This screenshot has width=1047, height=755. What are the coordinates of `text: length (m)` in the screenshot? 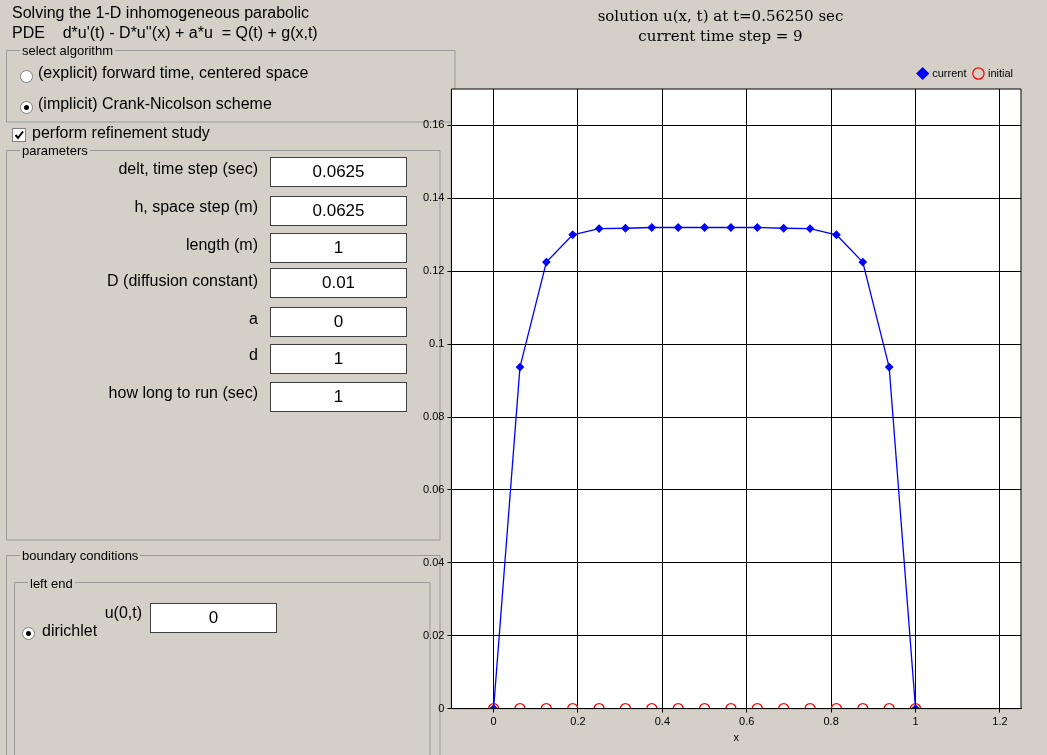 It's located at (221, 245).